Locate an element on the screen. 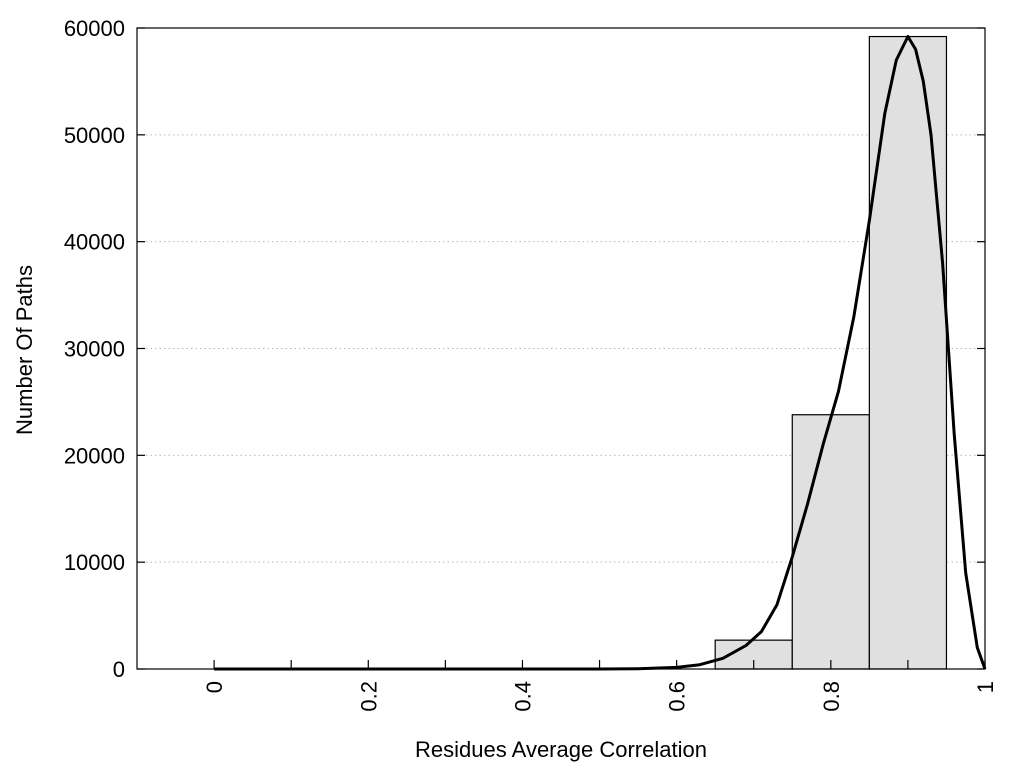  x-tick-label-3: 0.6 is located at coordinates (677, 696).